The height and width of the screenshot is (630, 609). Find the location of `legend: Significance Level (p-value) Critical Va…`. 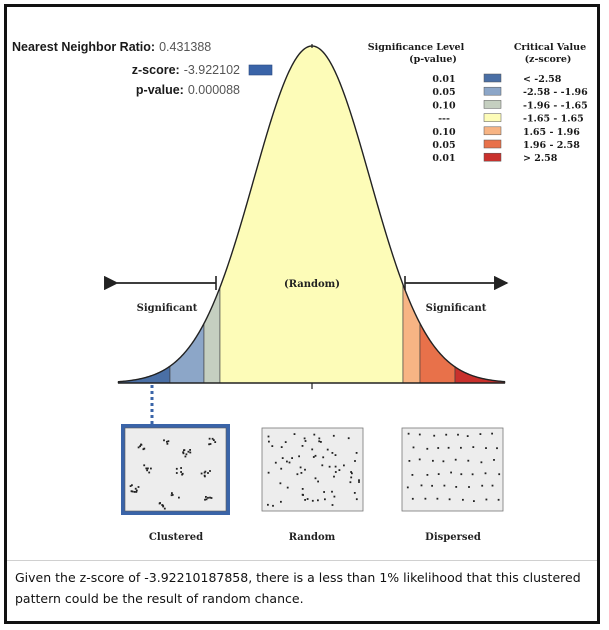

legend: Significance Level (p-value) Critical Va… is located at coordinates (478, 103).